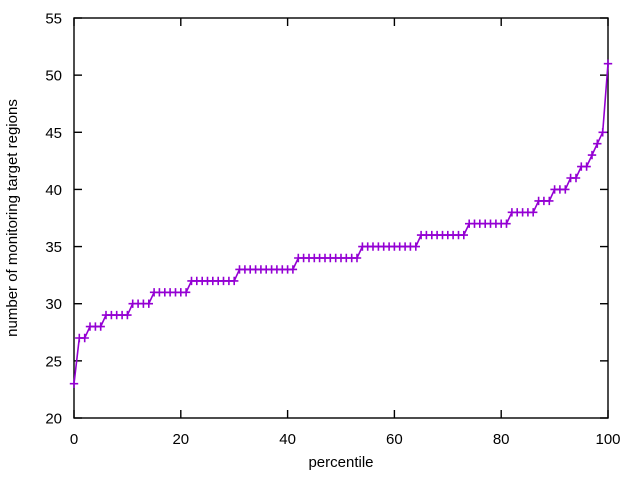 Image resolution: width=640 pixels, height=485 pixels. What do you see at coordinates (53, 419) in the screenshot?
I see `y-tick-label: 20` at bounding box center [53, 419].